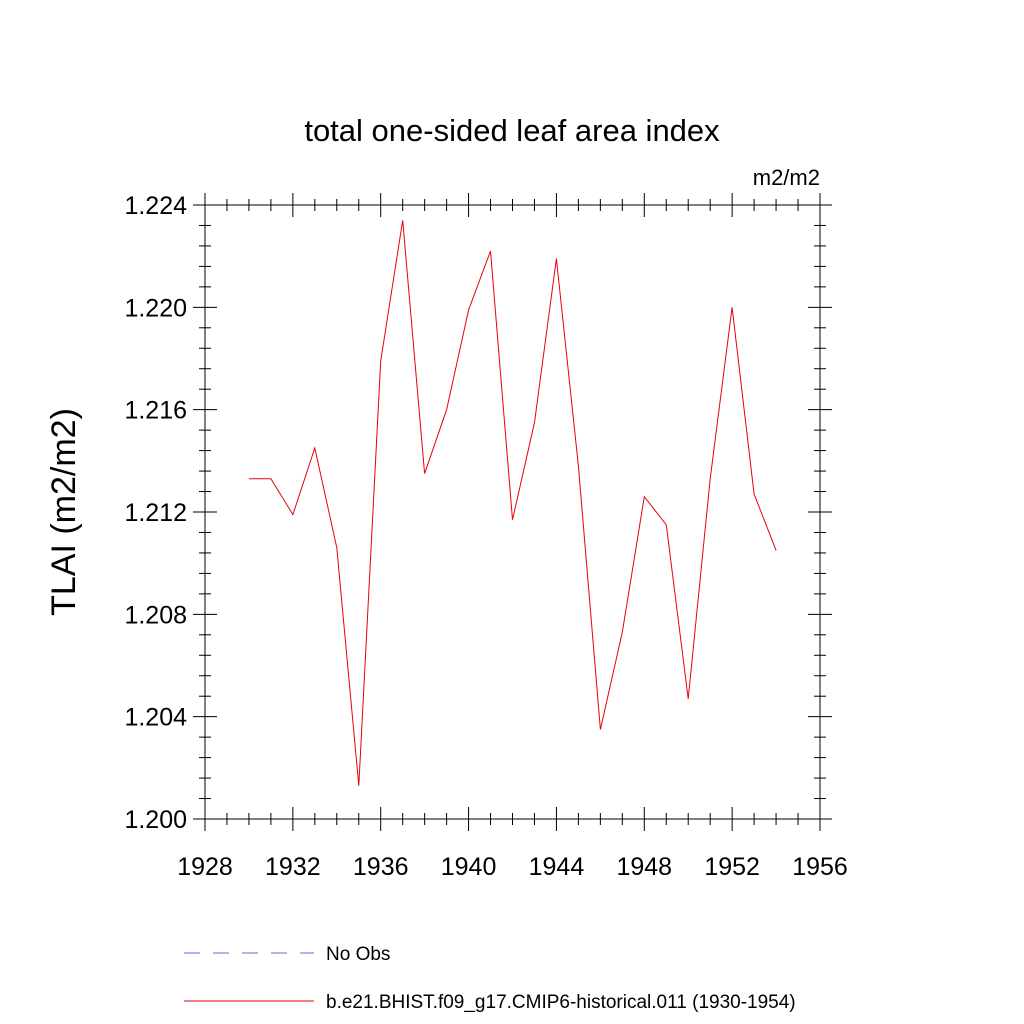 The image size is (1024, 1024). What do you see at coordinates (557, 867) in the screenshot?
I see `x-tick-label: 1944` at bounding box center [557, 867].